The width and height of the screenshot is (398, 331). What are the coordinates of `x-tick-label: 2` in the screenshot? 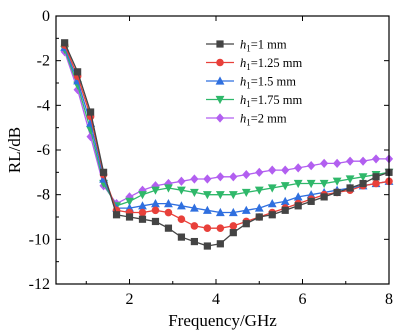 It's located at (130, 299).